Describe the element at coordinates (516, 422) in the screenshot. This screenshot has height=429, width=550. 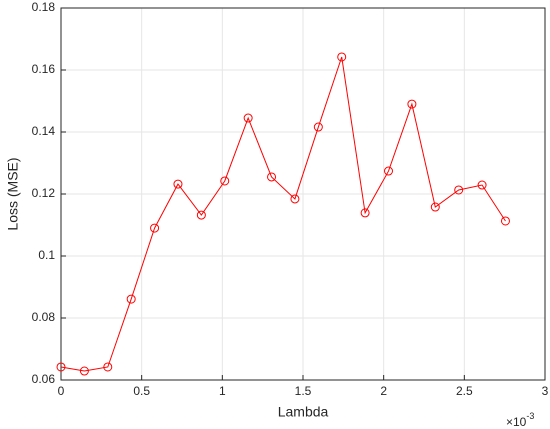
I see `x-multiplier-base: ×10` at that location.